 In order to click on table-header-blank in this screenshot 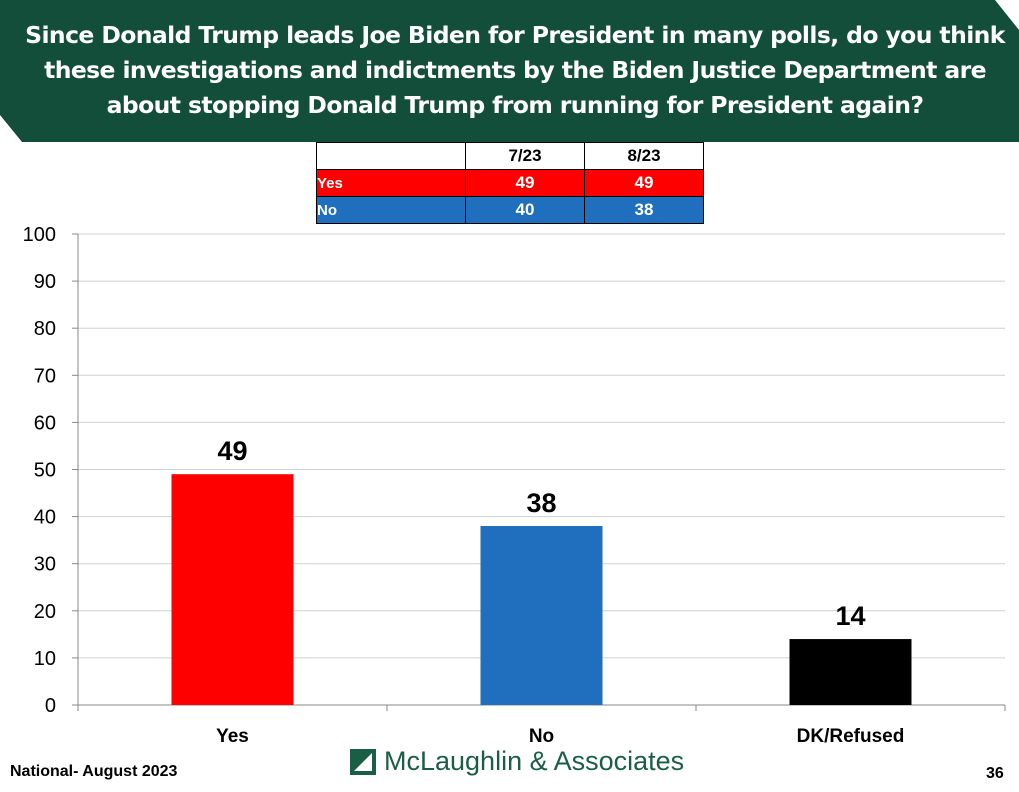, I will do `click(391, 156)`.